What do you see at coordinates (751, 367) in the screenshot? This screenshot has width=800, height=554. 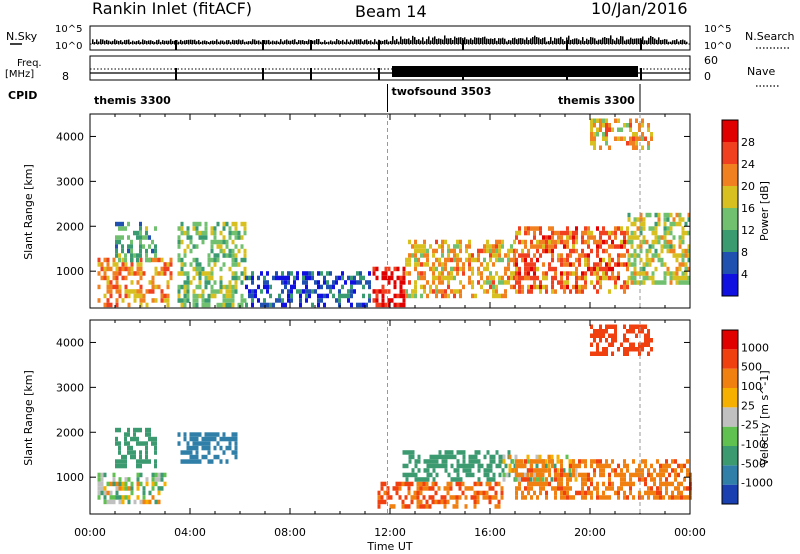 I see `colorbar-tick-label: 500` at bounding box center [751, 367].